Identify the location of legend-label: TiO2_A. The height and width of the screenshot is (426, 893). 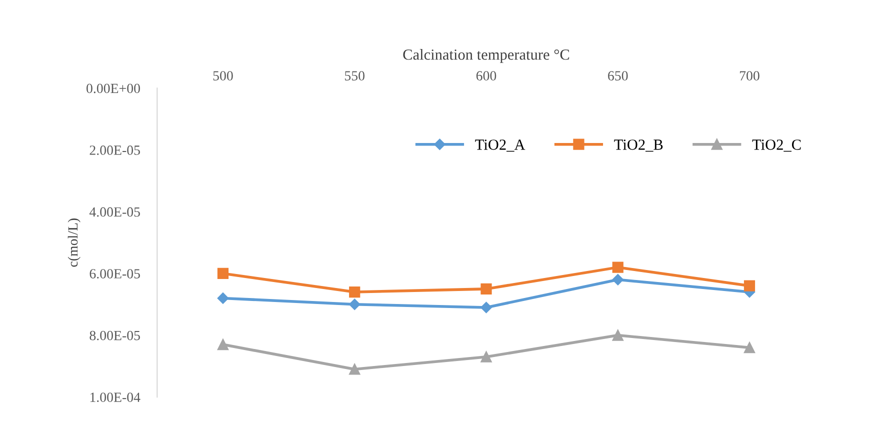
(500, 146).